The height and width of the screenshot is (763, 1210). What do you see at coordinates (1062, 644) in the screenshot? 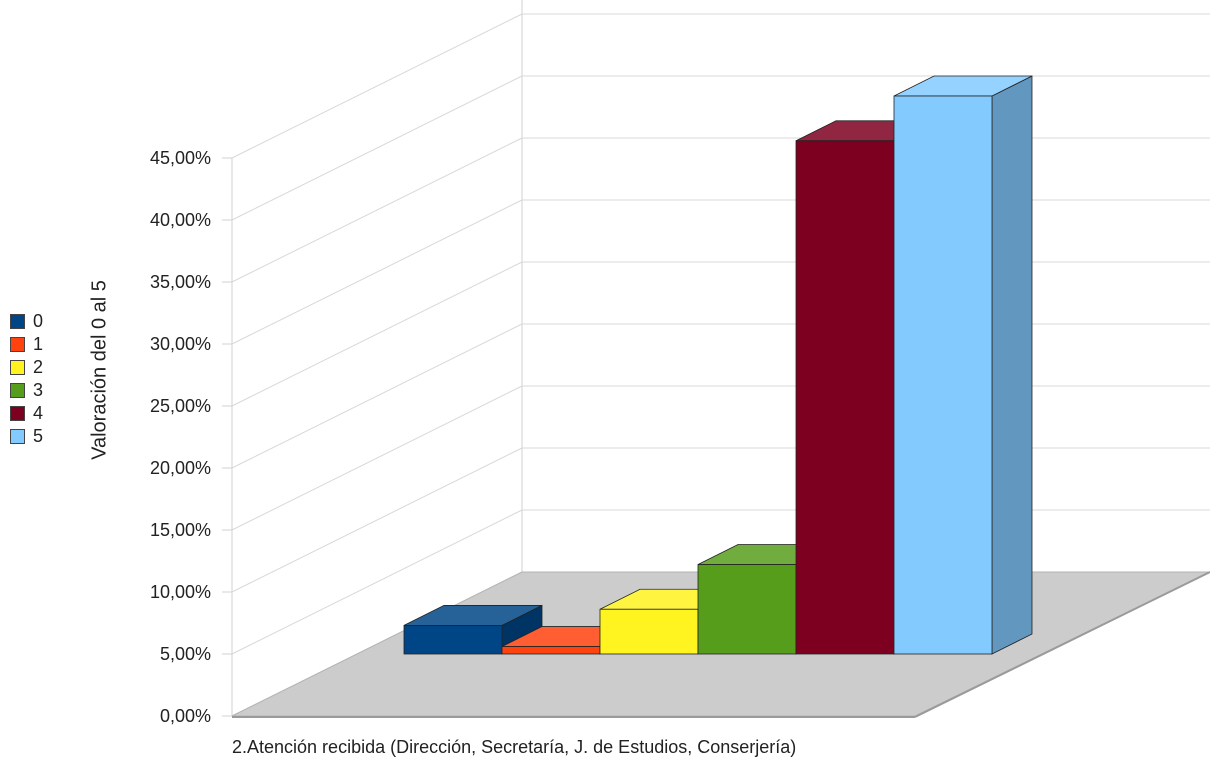
I see `floor-right-edge` at bounding box center [1062, 644].